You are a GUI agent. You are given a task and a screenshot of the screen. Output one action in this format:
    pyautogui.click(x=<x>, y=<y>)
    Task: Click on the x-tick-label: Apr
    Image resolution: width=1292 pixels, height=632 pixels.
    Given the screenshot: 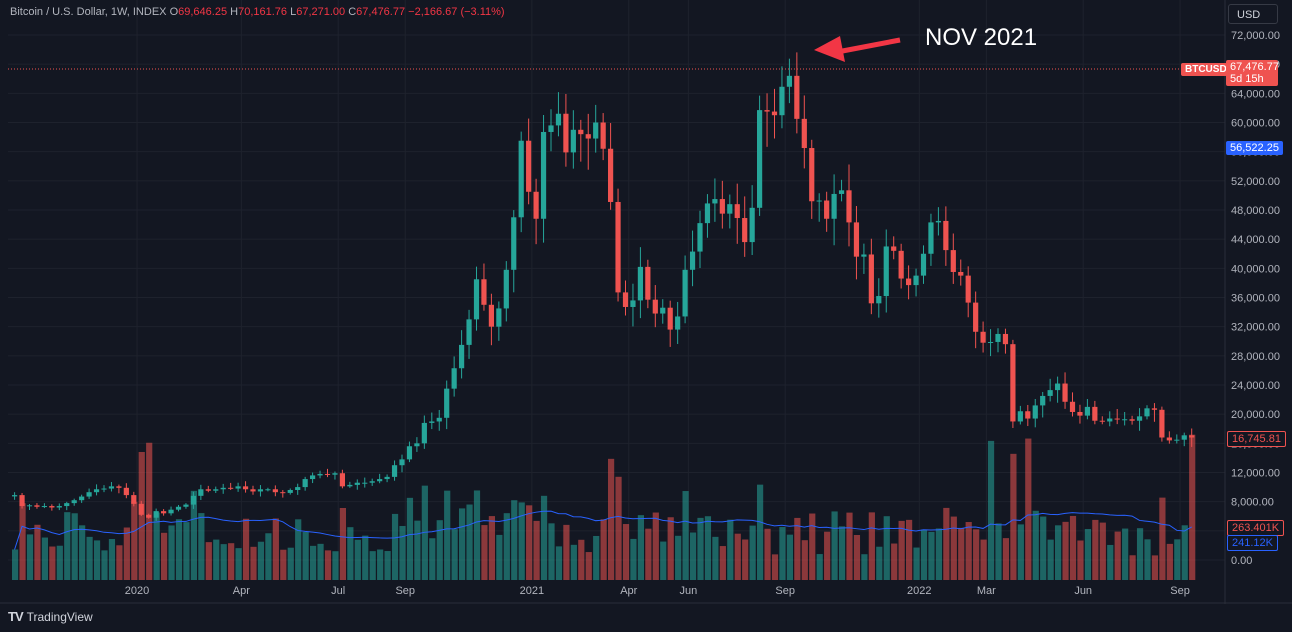 What is the action you would take?
    pyautogui.click(x=241, y=591)
    